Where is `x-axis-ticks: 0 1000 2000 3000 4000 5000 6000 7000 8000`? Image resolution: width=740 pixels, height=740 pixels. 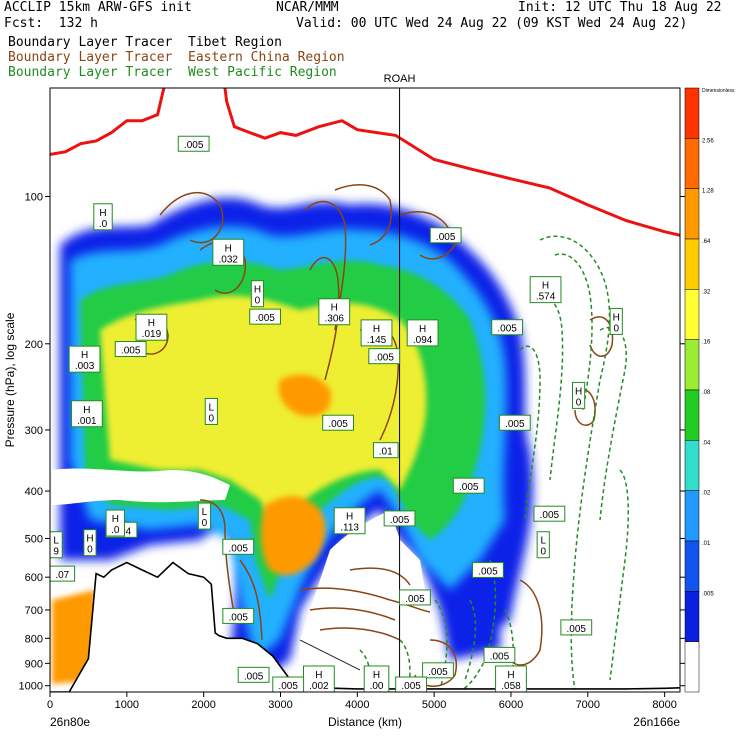
x-axis-ticks: 0 1000 2000 3000 4000 5000 6000 7000 8000 is located at coordinates (362, 701).